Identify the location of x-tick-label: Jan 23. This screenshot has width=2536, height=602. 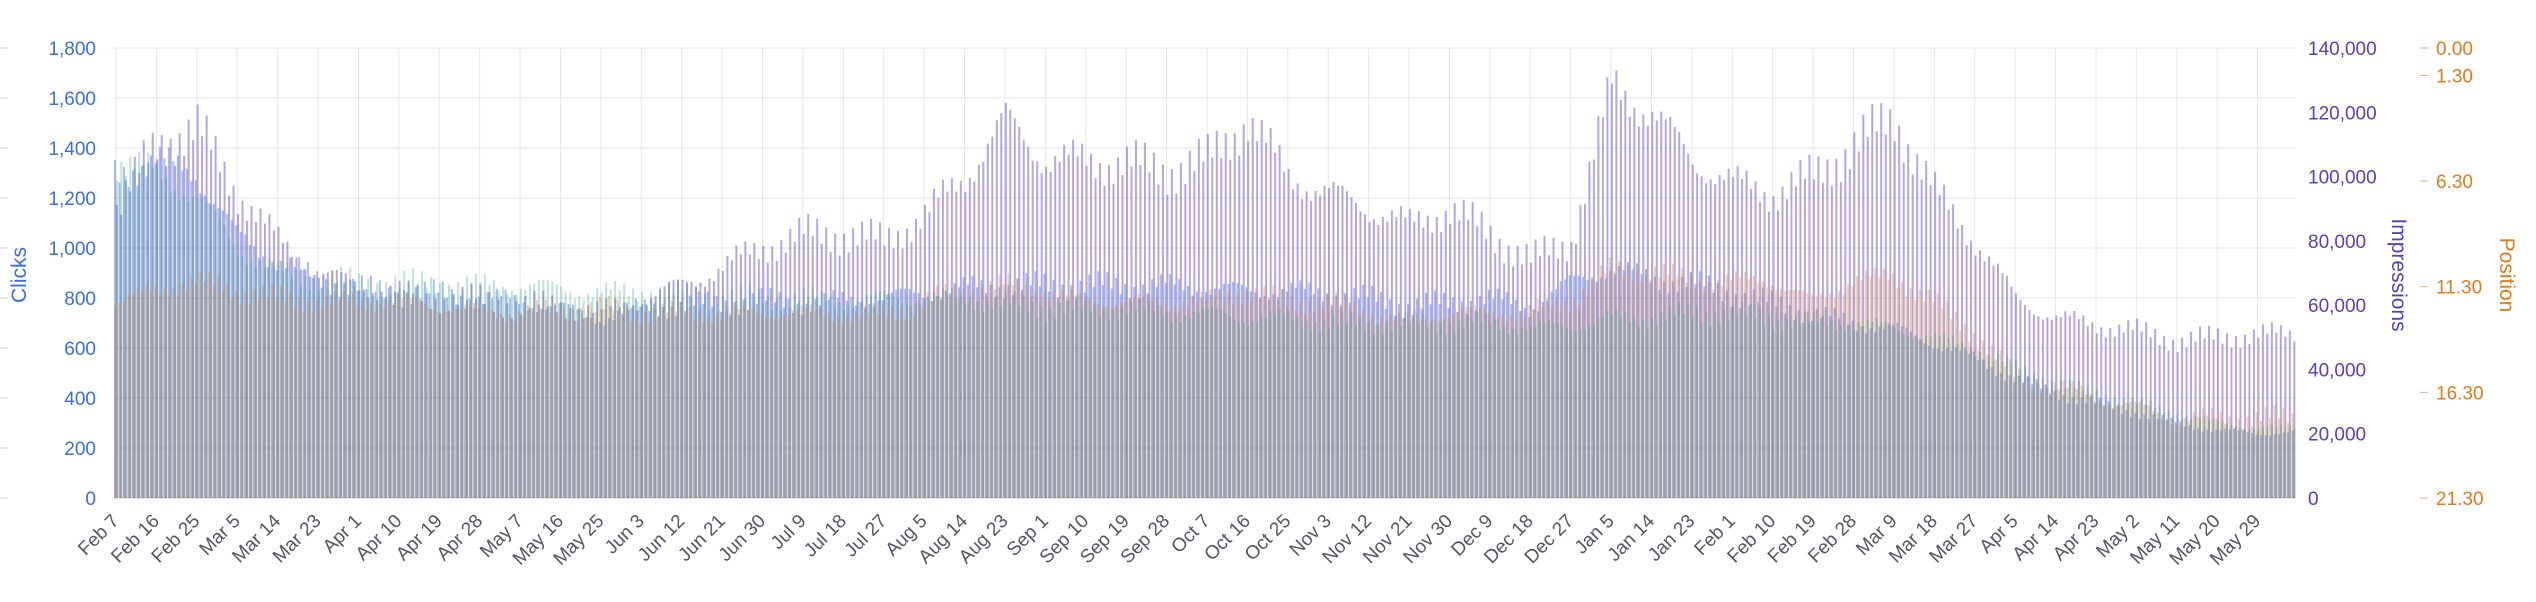
(1671, 538).